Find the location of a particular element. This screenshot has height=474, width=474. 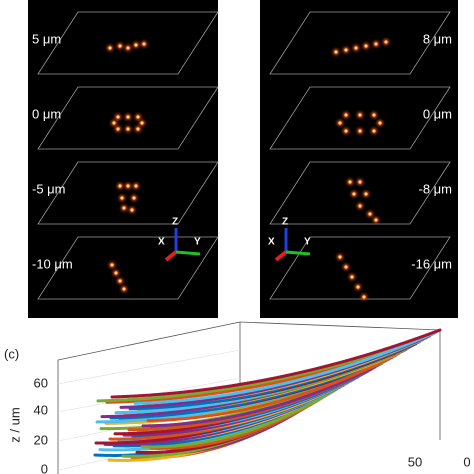

panel-label: (c) is located at coordinates (11, 353).